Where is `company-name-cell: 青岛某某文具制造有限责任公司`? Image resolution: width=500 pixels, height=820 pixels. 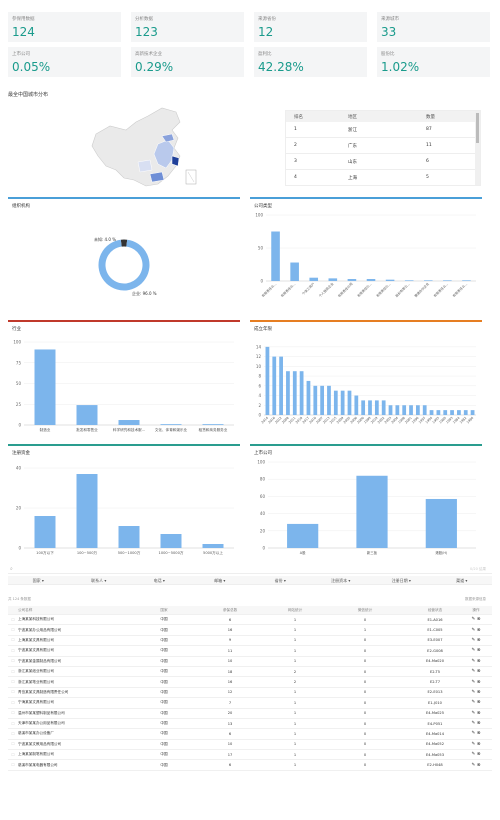 company-name-cell: 青岛某某文具制造有限责任公司 is located at coordinates (43, 691).